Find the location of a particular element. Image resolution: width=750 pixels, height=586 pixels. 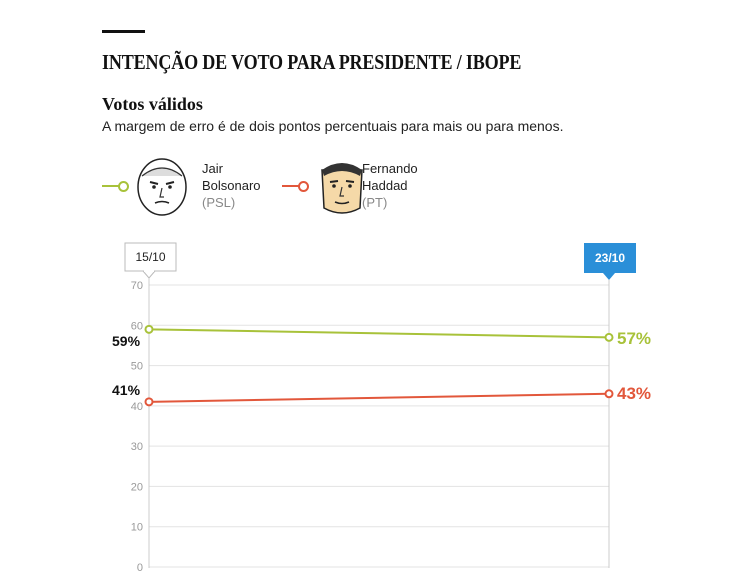

legend-name-haddad-line1: Fernando is located at coordinates (390, 168).